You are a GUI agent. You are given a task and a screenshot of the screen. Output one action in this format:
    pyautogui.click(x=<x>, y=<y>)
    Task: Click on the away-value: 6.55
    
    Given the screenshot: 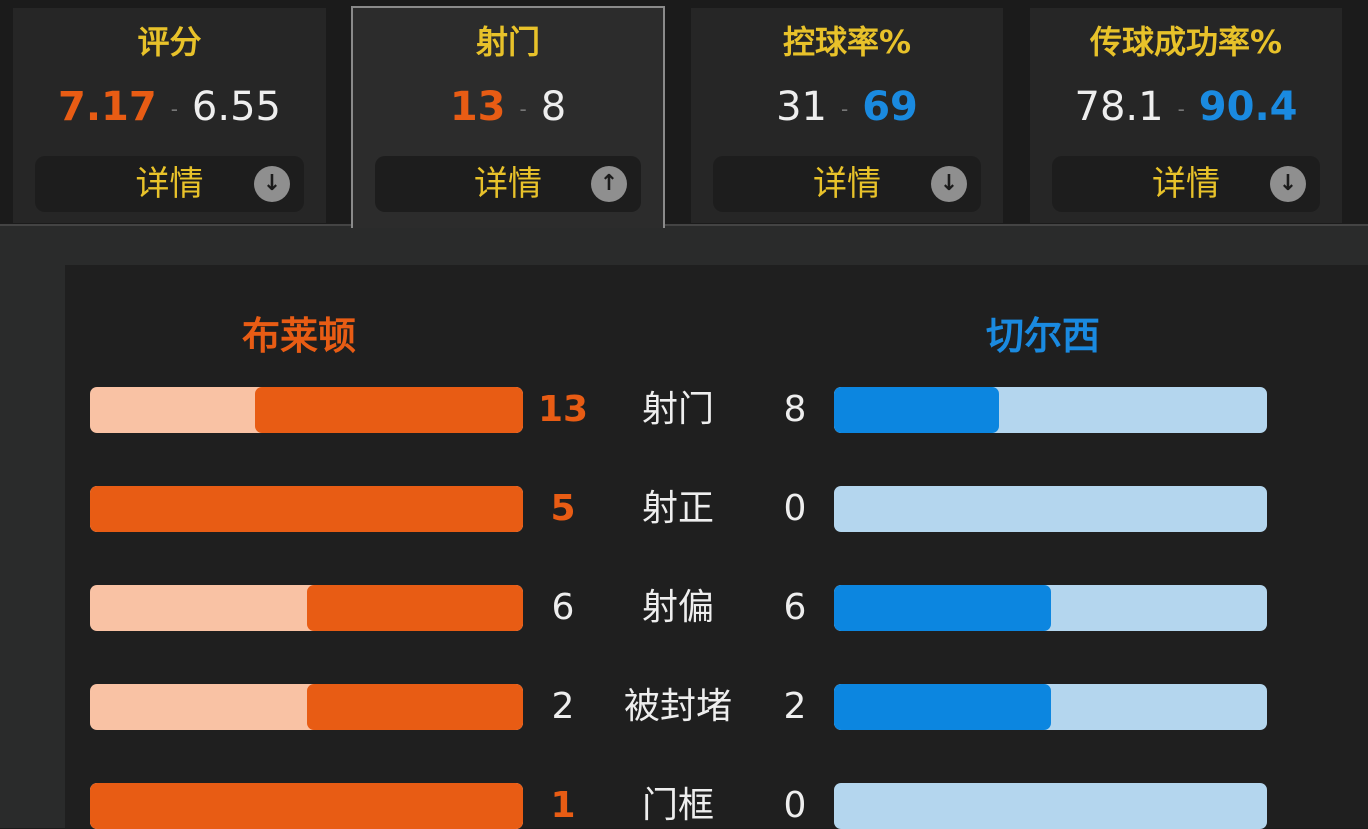 What is the action you would take?
    pyautogui.click(x=236, y=107)
    